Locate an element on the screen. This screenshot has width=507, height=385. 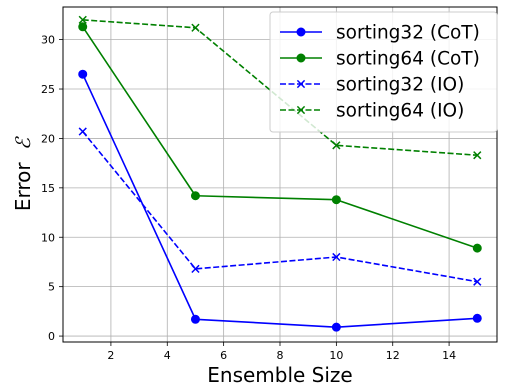
legend-entry: sorting64 (IO) is located at coordinates (372, 111).